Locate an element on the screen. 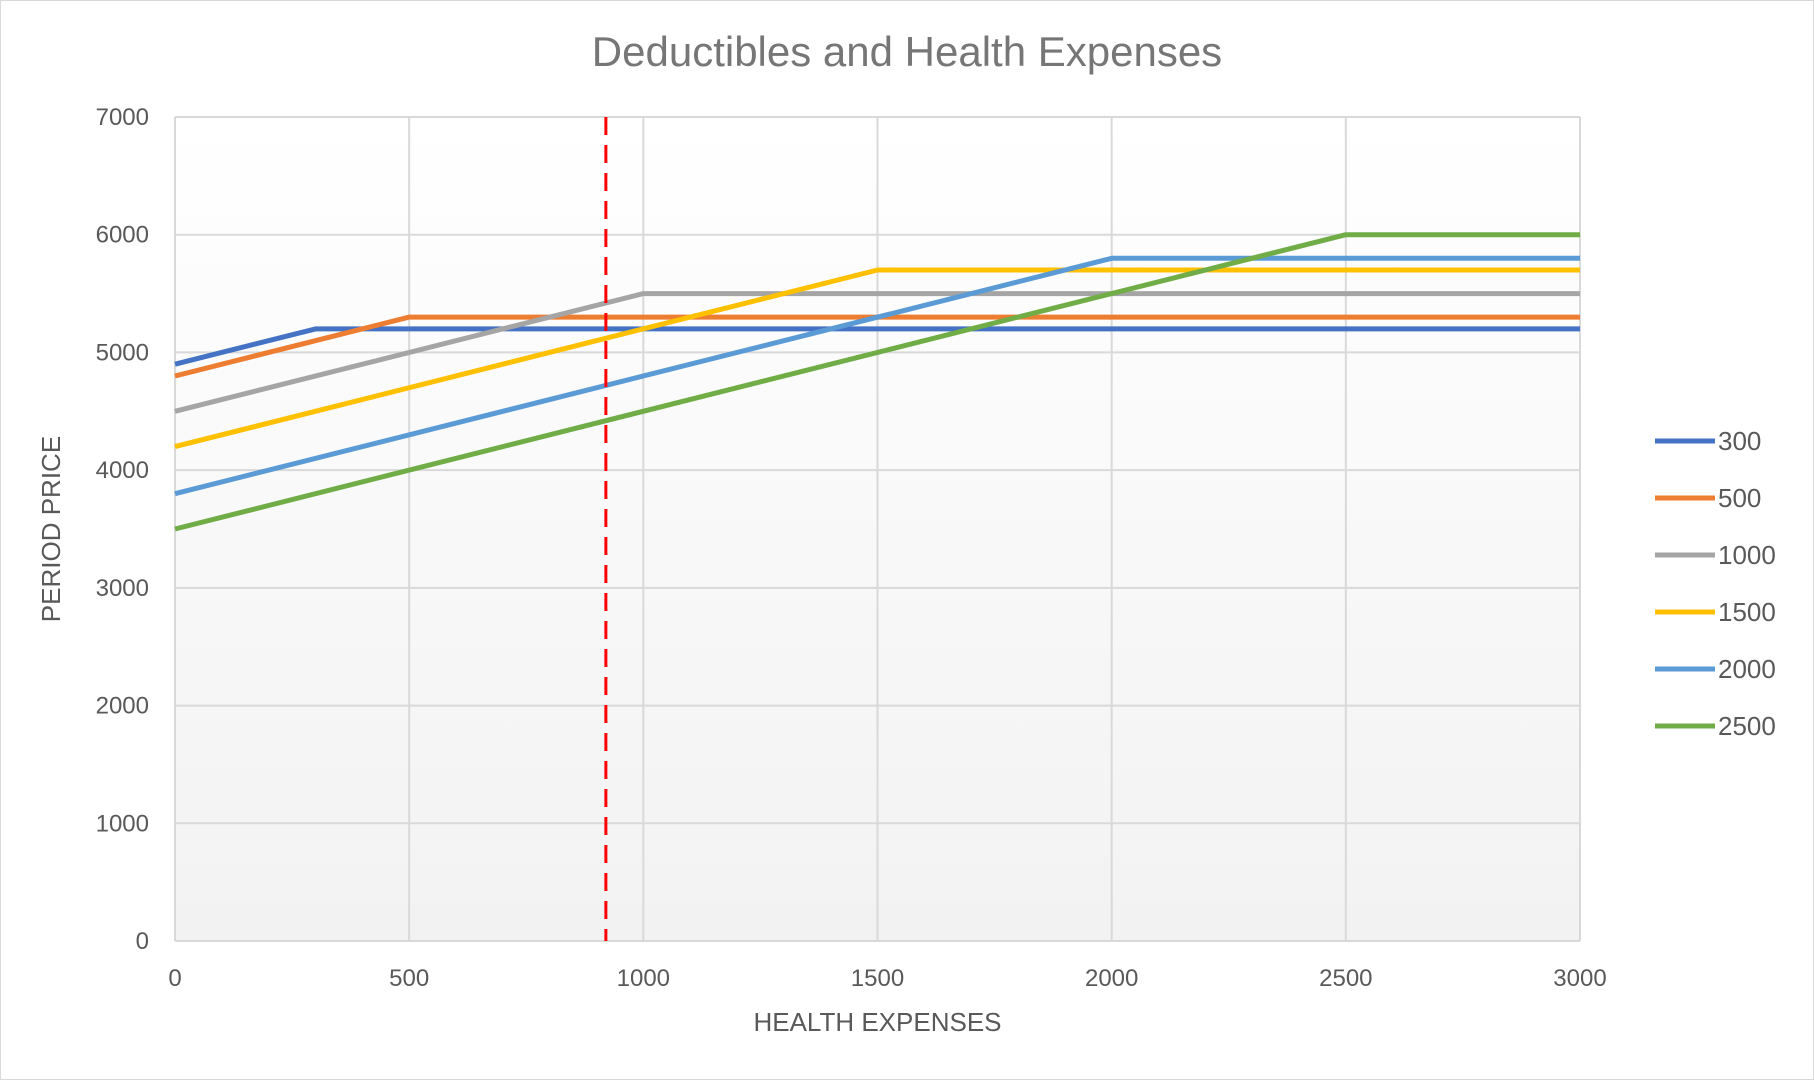 The height and width of the screenshot is (1080, 1814). x-tick-label: 2500 is located at coordinates (1345, 978).